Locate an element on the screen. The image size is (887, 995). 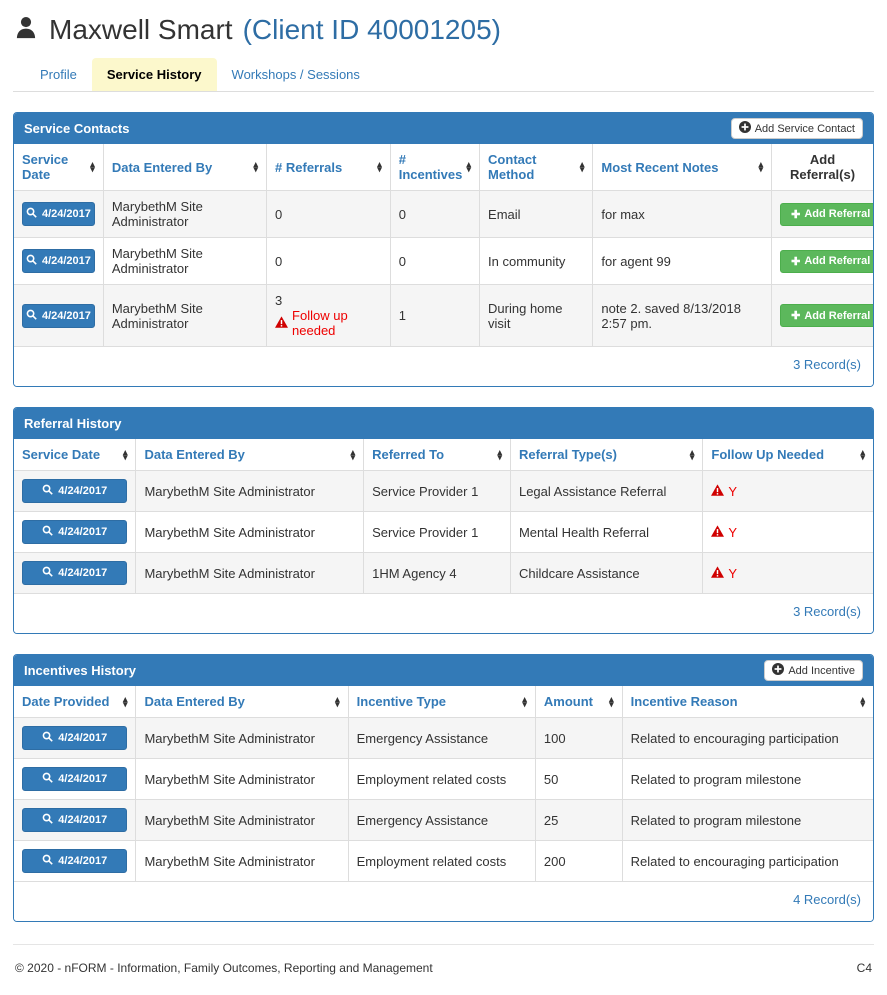
amount-cell: 25 is located at coordinates (578, 820).